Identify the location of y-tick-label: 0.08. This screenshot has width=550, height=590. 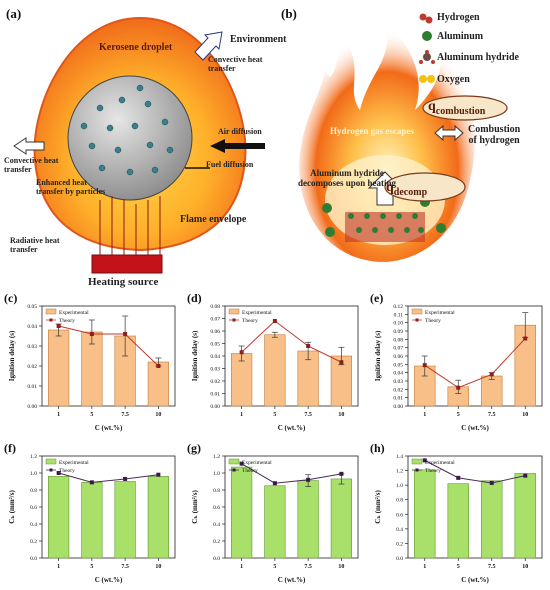
(215, 307).